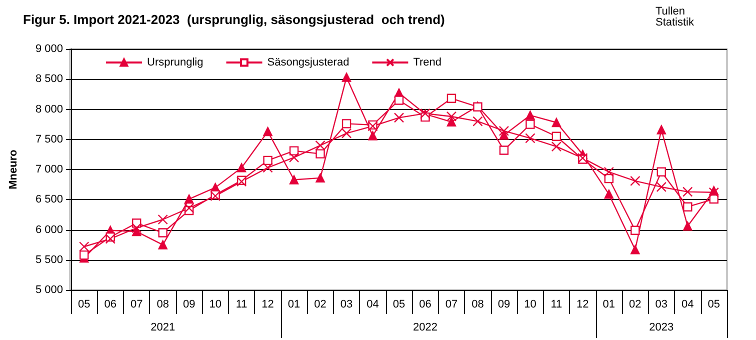  I want to click on y-tick-label: 5 000, so click(49, 290).